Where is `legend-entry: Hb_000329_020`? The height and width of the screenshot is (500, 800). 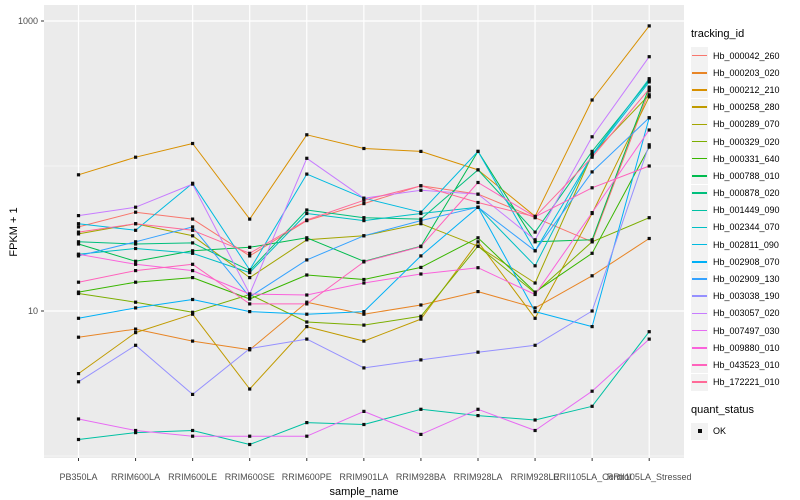
legend-entry: Hb_000329_020 is located at coordinates (745, 142).